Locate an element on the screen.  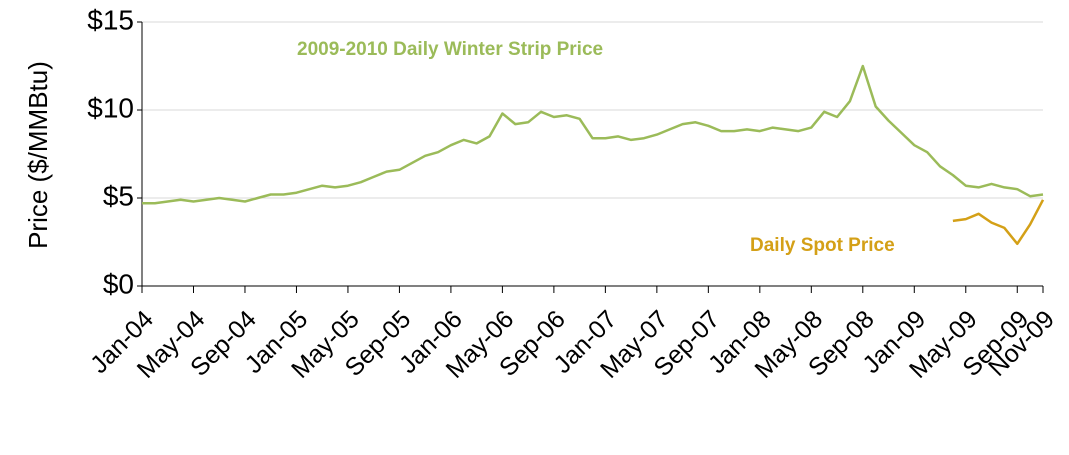
y-tick-label: $5 is located at coordinates (118, 195).